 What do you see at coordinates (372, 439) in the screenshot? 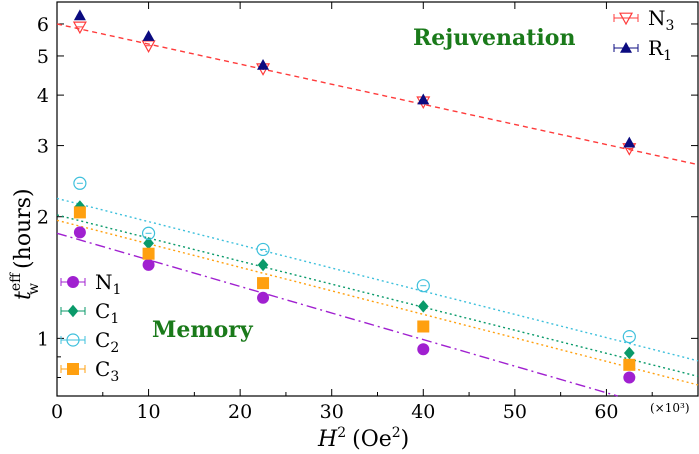
I see `x-axis-label-units: (Oe` at bounding box center [372, 439].